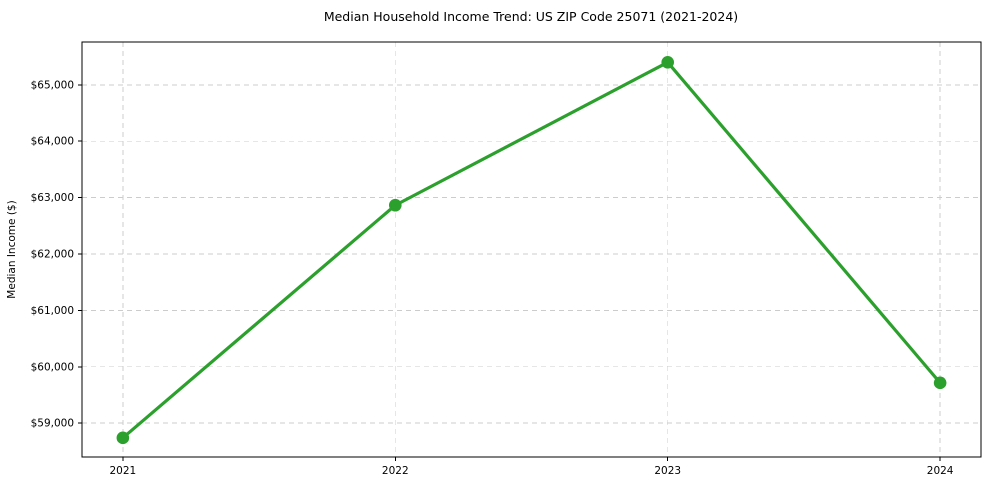 This screenshot has height=490, width=989. Describe the element at coordinates (52, 198) in the screenshot. I see `y-tick-label: $63,000` at that location.